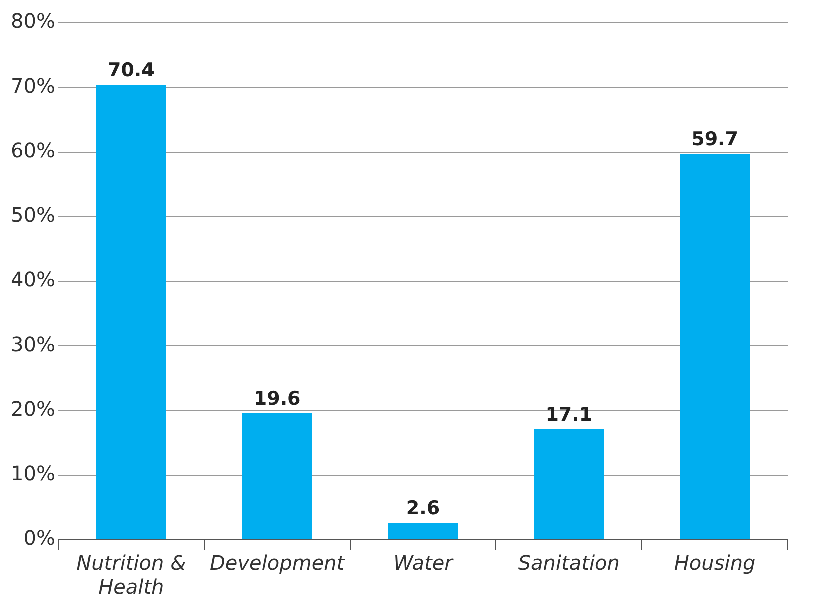 The height and width of the screenshot is (614, 817). I want to click on data-label: 17.1, so click(569, 415).